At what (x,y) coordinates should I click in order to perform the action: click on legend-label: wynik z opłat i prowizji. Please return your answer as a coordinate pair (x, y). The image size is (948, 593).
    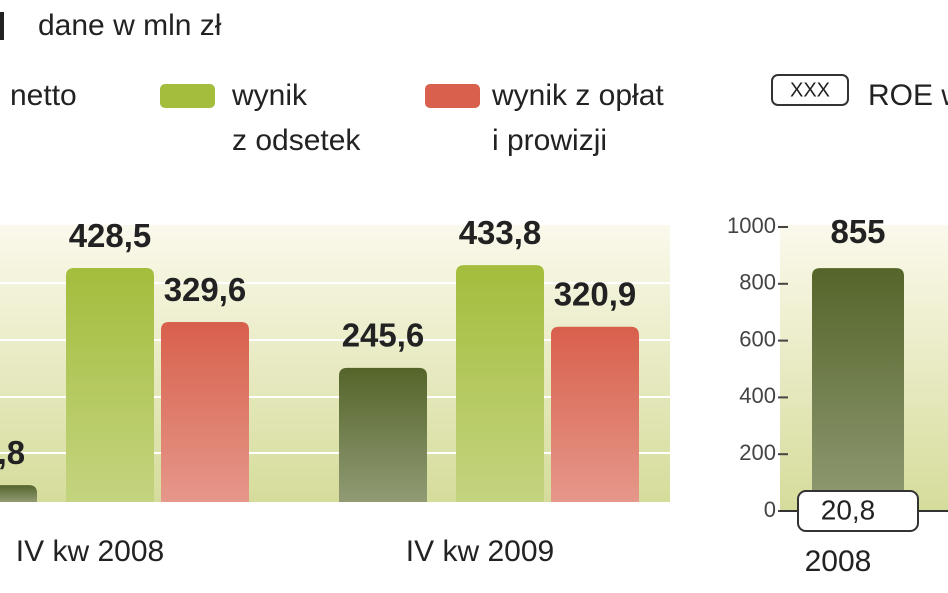
    Looking at the image, I should click on (577, 118).